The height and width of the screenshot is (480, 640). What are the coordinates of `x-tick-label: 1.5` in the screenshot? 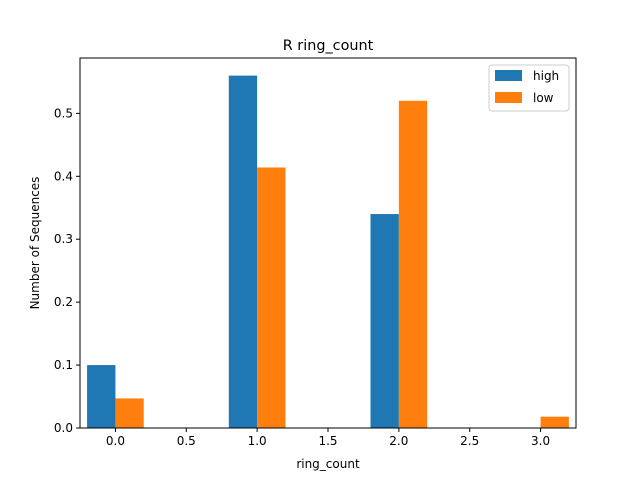 It's located at (327, 441).